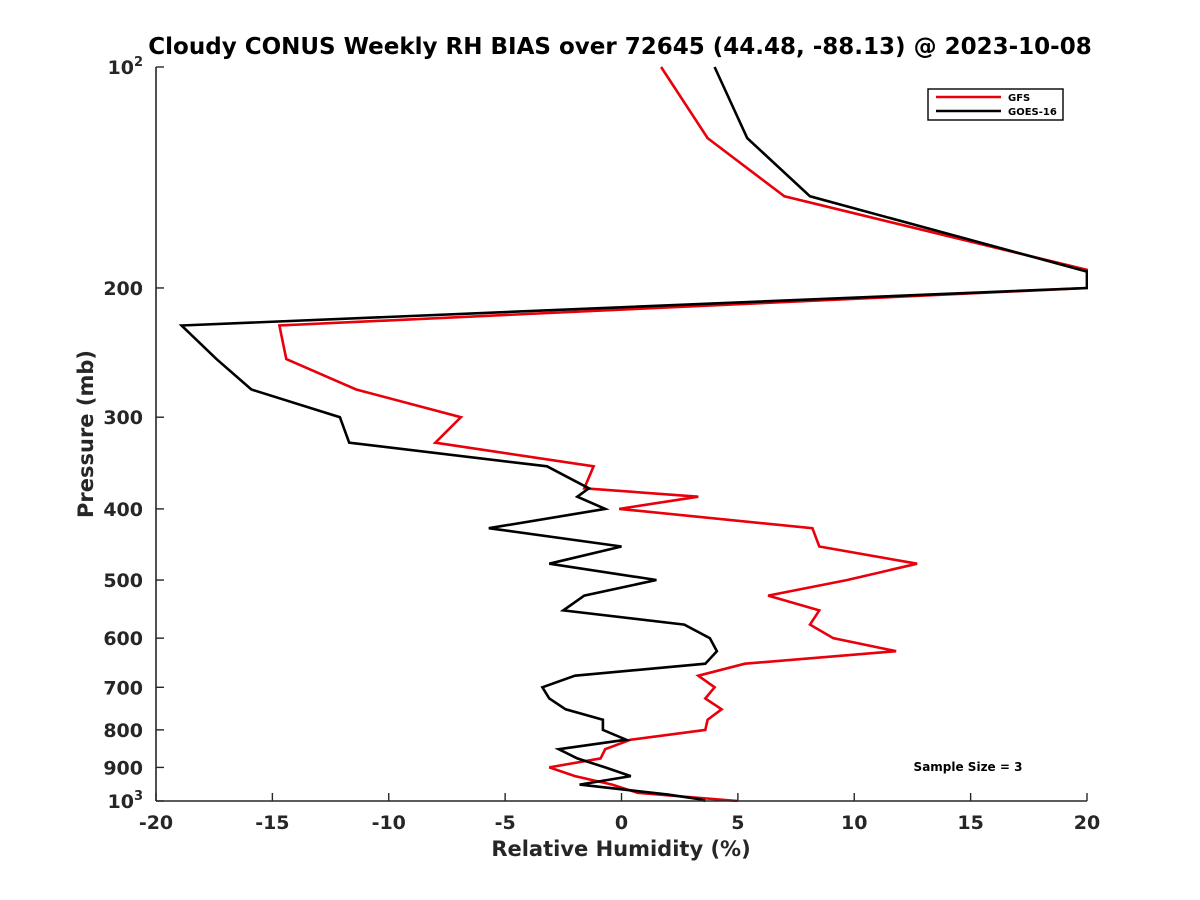 Image resolution: width=1200 pixels, height=900 pixels. I want to click on x-tick-label: -20, so click(156, 823).